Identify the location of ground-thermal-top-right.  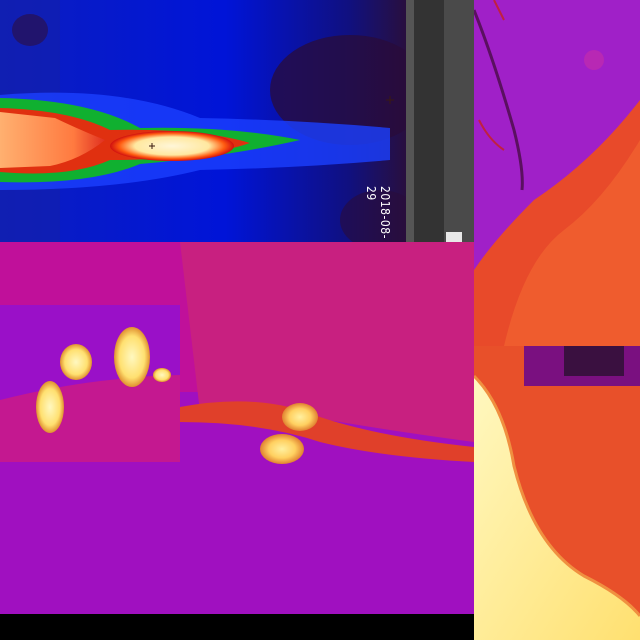
(557, 173).